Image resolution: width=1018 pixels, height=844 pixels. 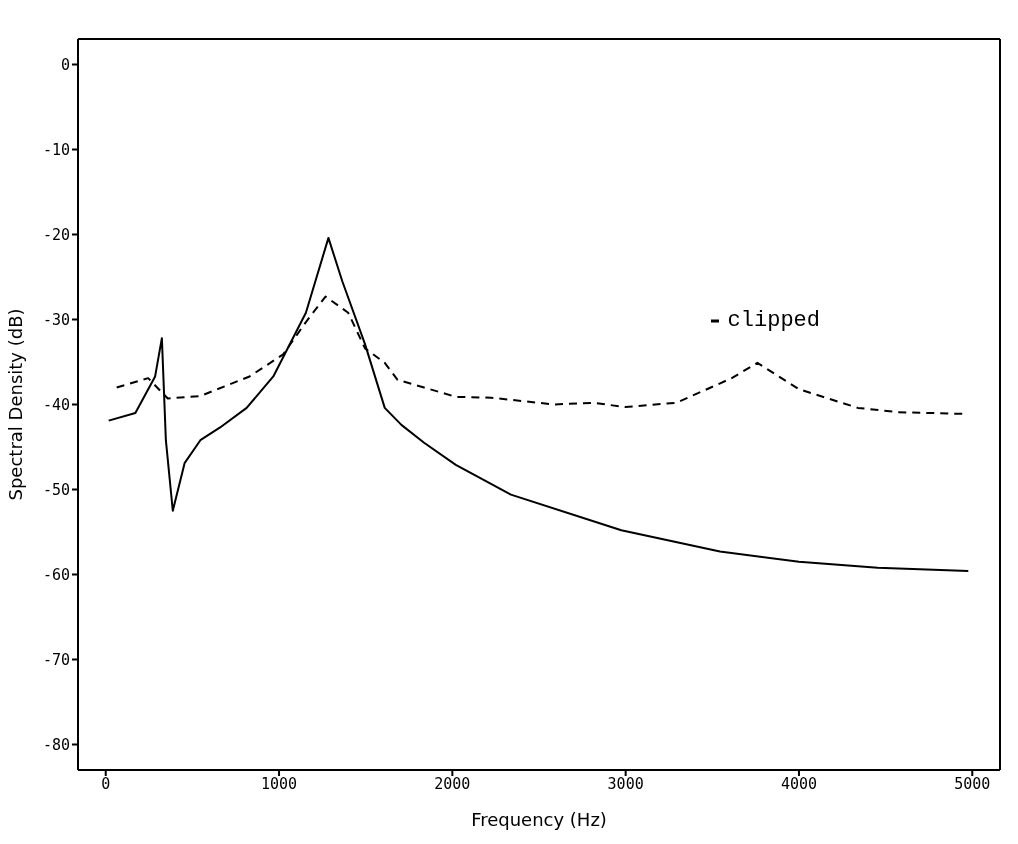 I want to click on y-tick-label: -70, so click(x=56, y=659).